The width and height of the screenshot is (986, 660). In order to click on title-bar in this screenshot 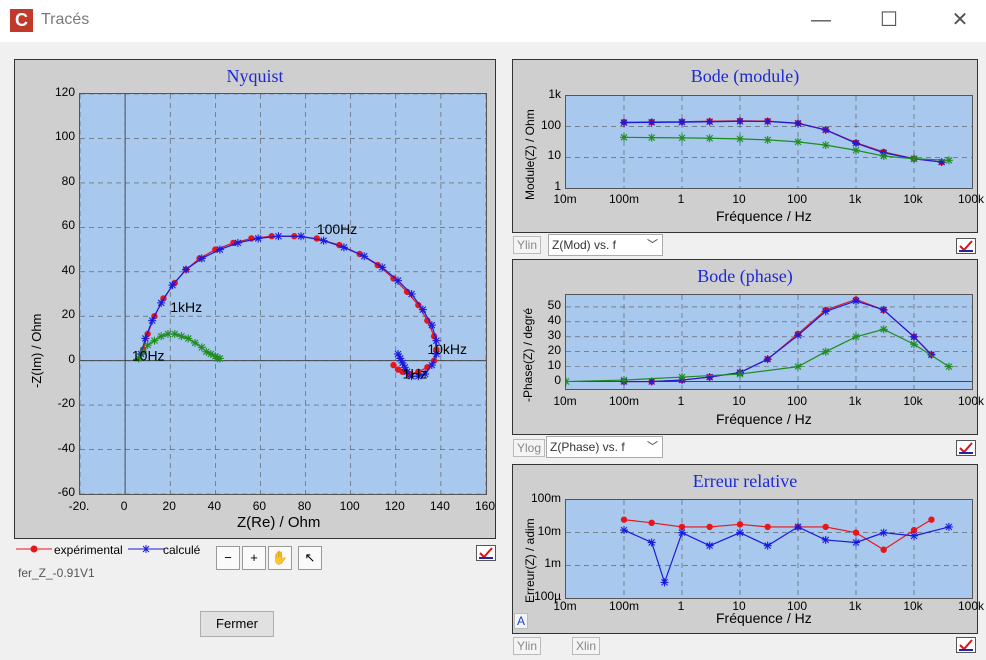, I will do `click(493, 21)`.